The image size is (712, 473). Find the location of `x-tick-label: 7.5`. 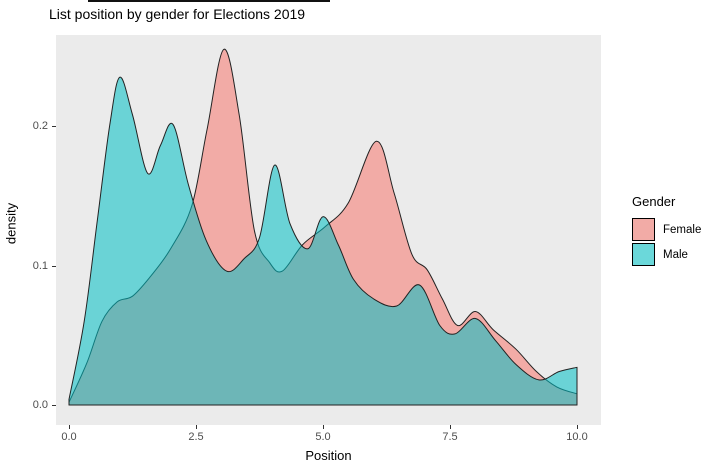

x-tick-label: 7.5 is located at coordinates (450, 437).